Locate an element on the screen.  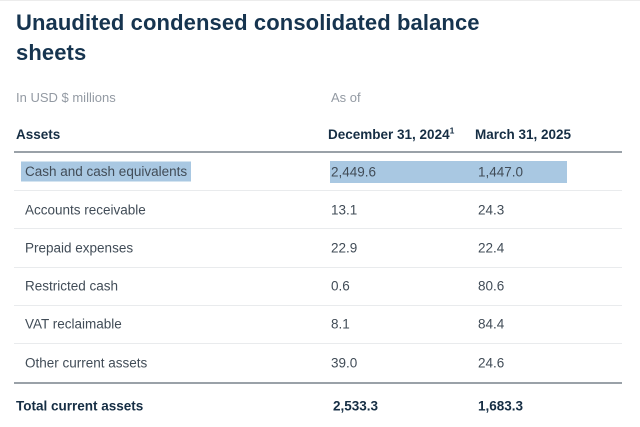
column-header-december-2024: December 31, 20241 is located at coordinates (391, 133).